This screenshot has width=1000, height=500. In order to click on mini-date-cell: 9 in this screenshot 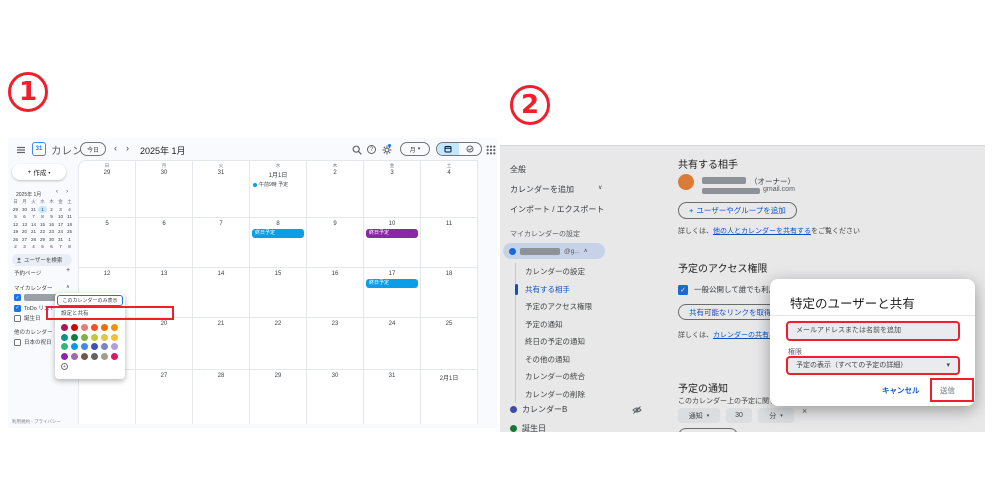, I will do `click(51, 216)`.